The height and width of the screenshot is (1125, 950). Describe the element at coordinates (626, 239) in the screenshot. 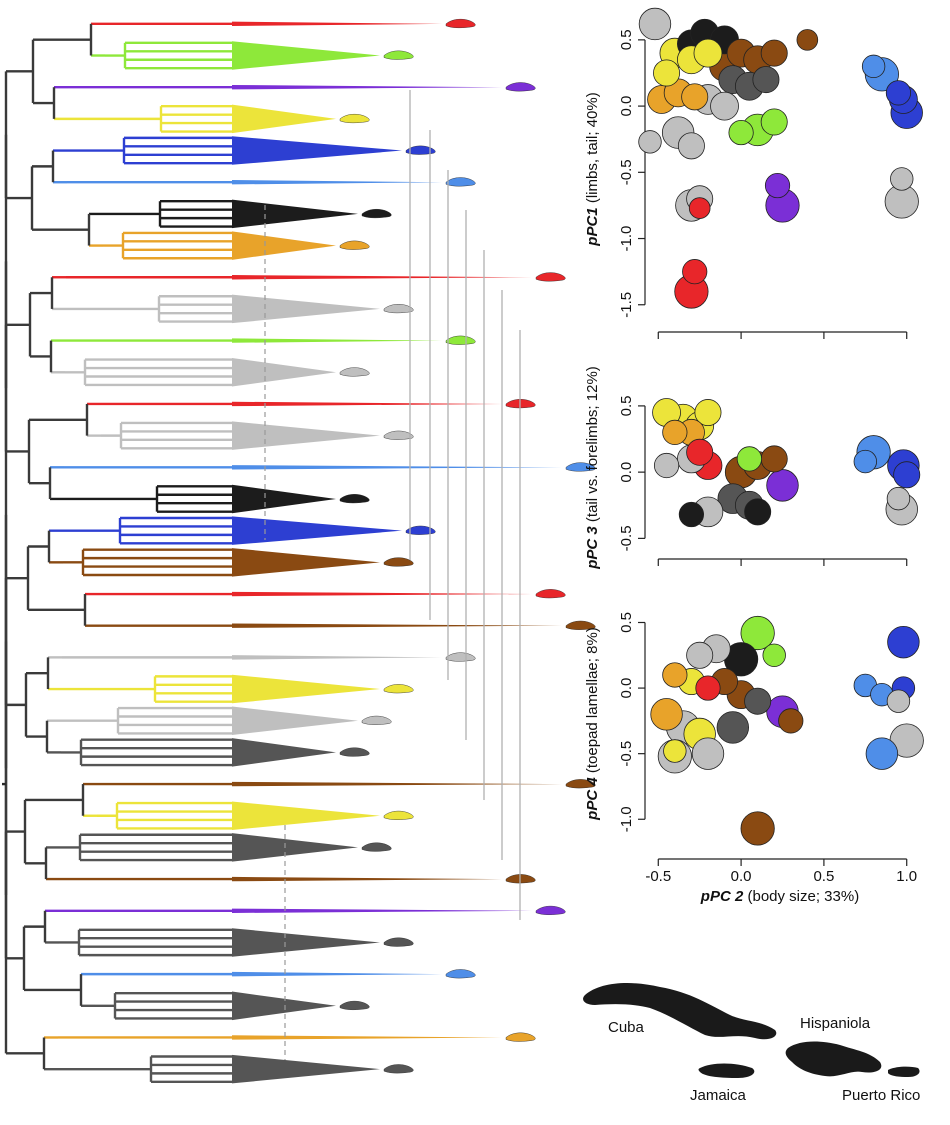

I see `y-tick-label: -1.0` at that location.